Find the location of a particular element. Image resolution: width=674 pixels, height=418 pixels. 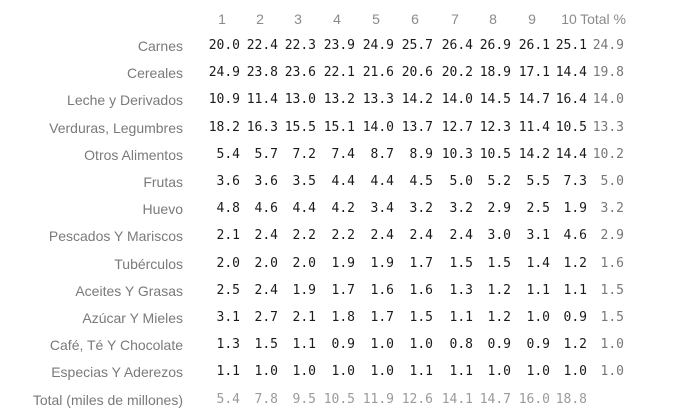

footer-label: Total (miles de millones) is located at coordinates (107, 400).